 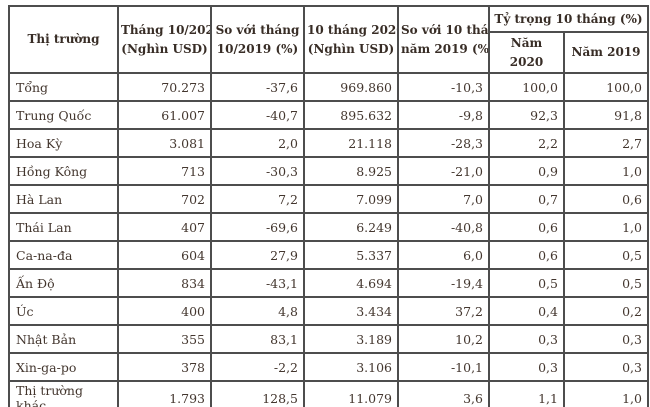 I want to click on cell-month-value: 713, so click(x=164, y=171).